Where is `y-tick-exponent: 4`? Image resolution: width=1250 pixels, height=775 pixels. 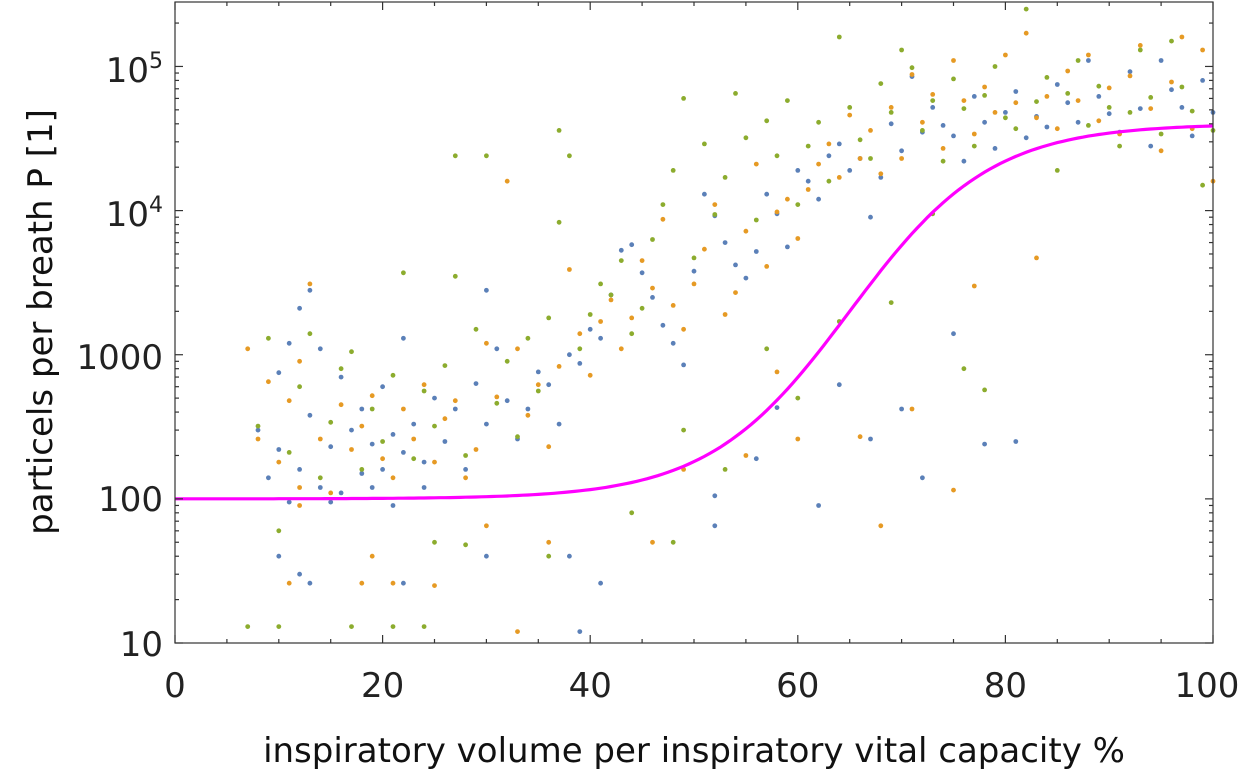 y-tick-exponent: 4 is located at coordinates (156, 205).